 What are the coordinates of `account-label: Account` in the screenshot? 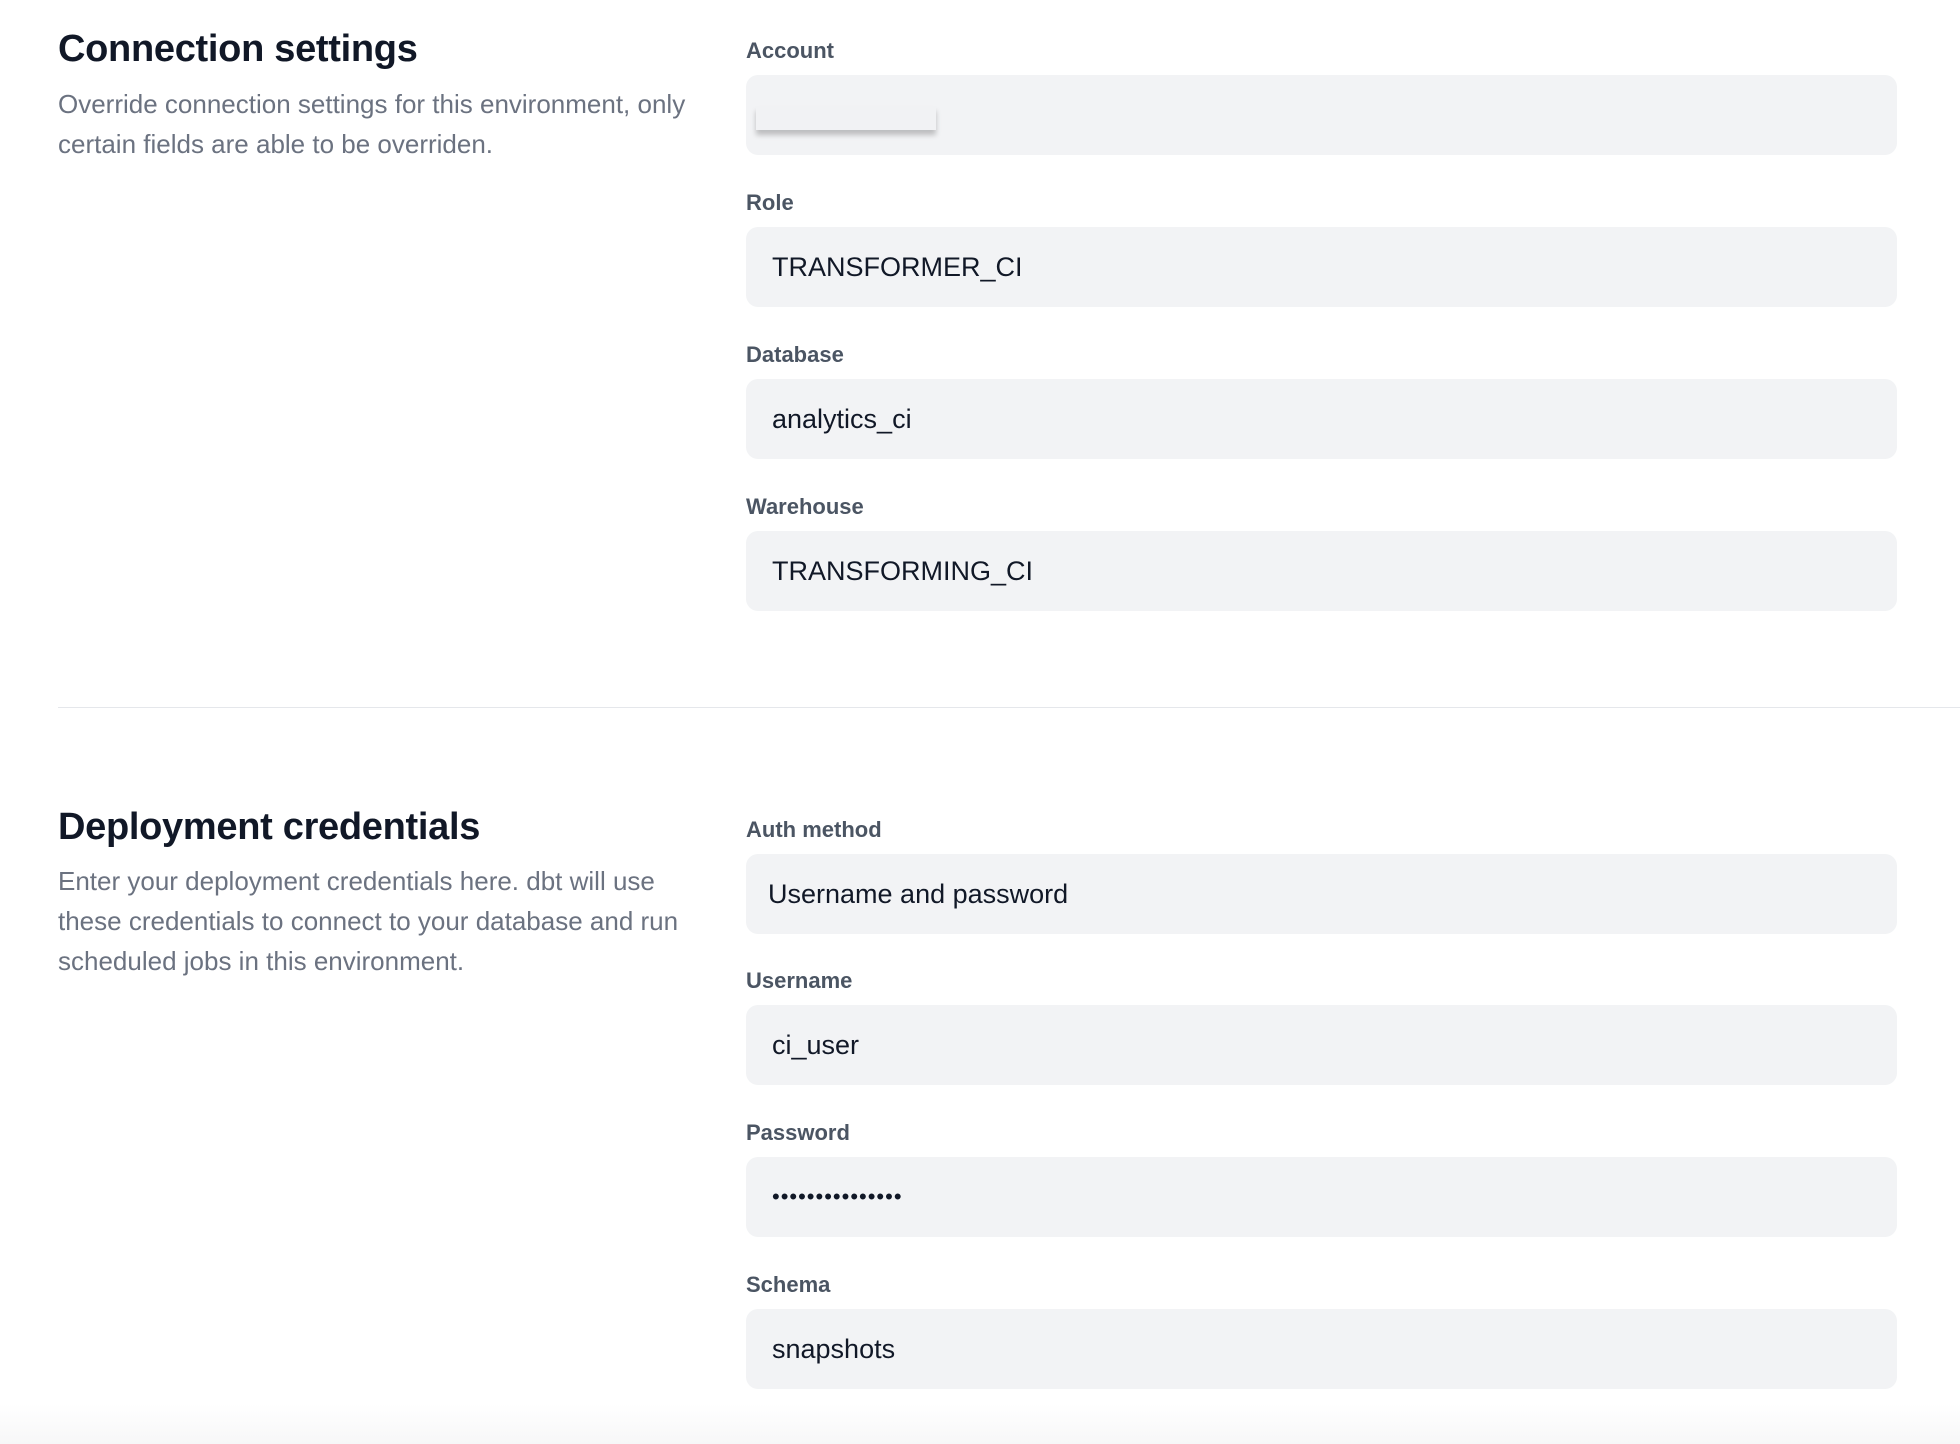 It's located at (790, 50).